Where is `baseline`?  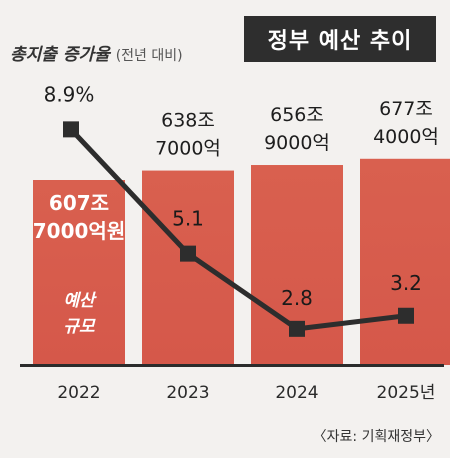 baseline is located at coordinates (232, 365).